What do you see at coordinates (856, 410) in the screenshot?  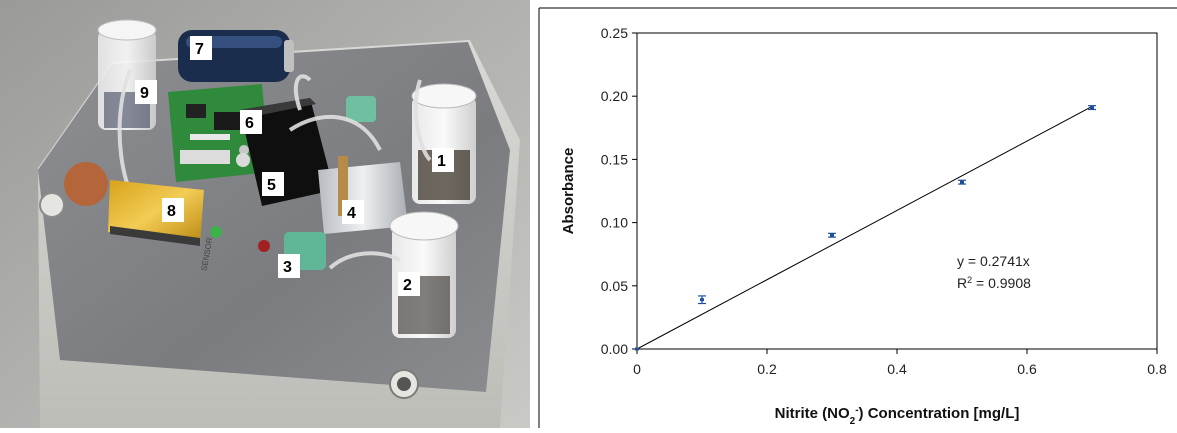 I see `x-title-sup: -` at bounding box center [856, 410].